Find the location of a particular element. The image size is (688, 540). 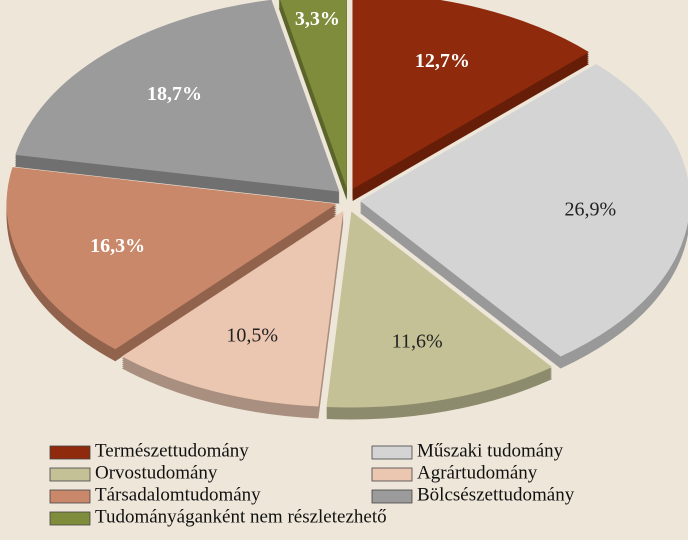

legend-label: Társadalomtudomány is located at coordinates (178, 494).